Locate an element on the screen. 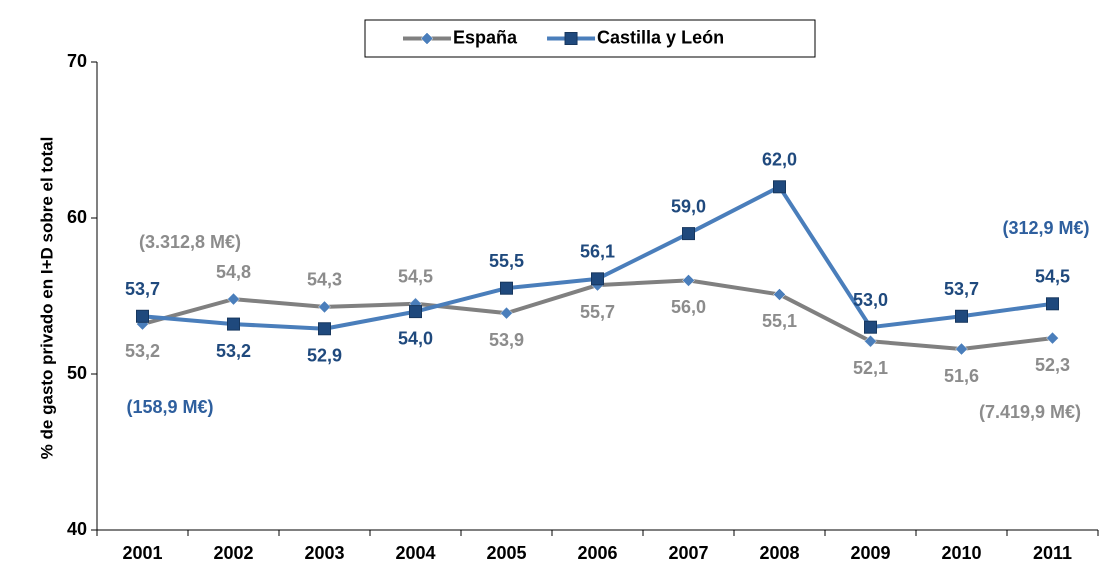 Image resolution: width=1106 pixels, height=570 pixels. x-tick-label: 2010 is located at coordinates (961, 553).